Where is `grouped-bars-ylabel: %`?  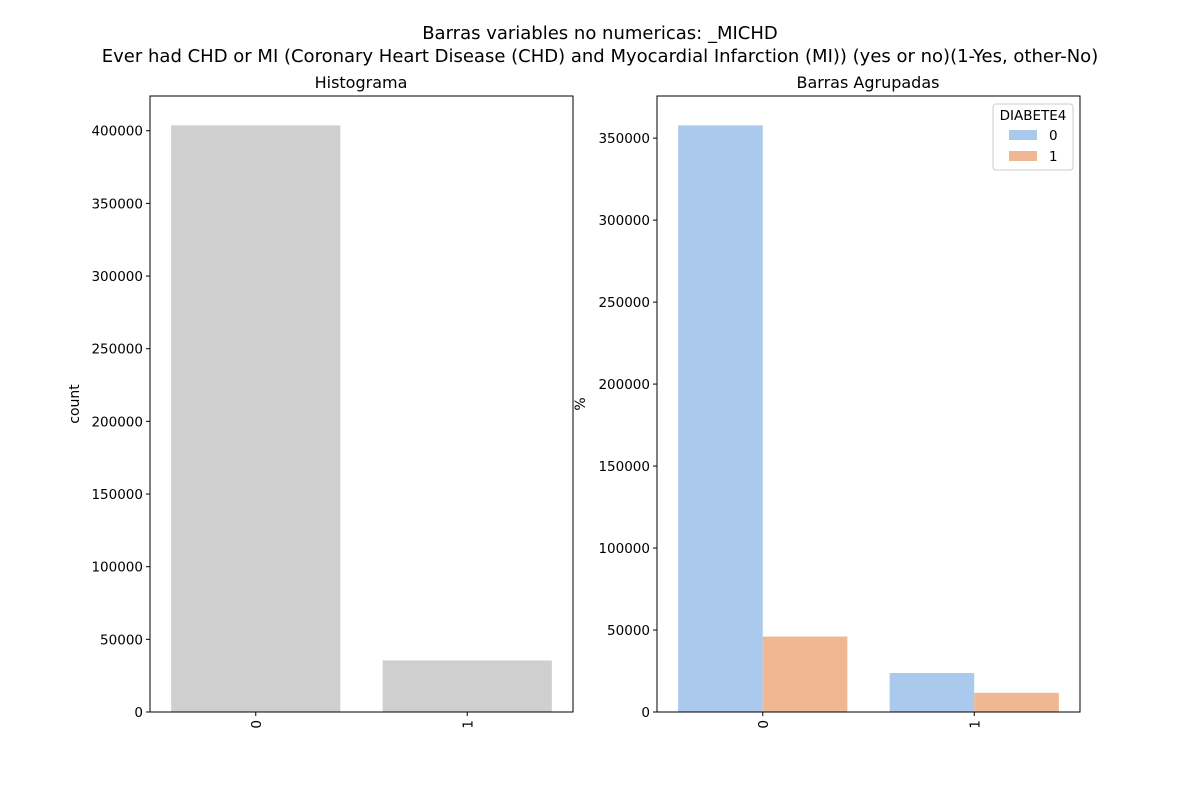
grouped-bars-ylabel: % is located at coordinates (581, 403).